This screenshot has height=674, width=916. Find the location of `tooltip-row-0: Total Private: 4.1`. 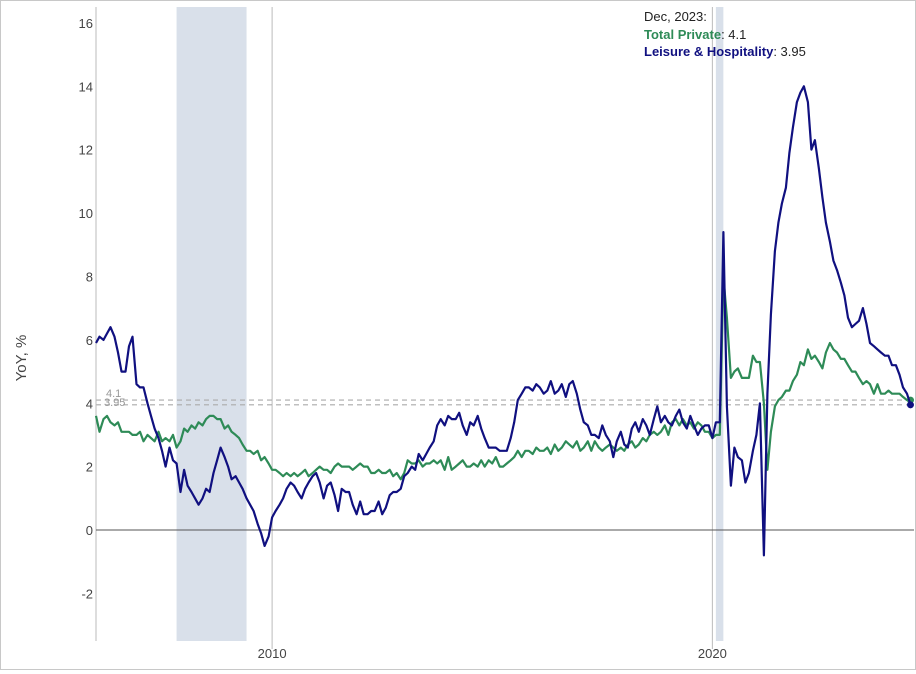

tooltip-row-0: Total Private: 4.1 is located at coordinates (695, 34).